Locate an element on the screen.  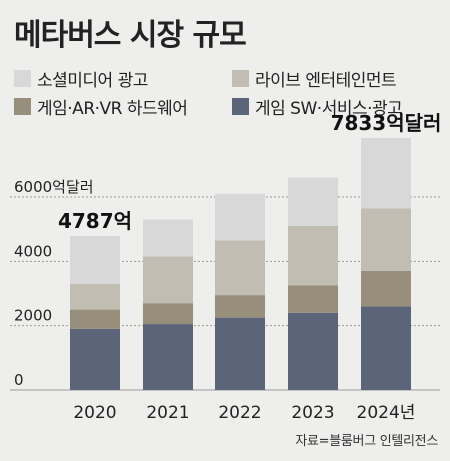
x-tick-label: 2022 is located at coordinates (239, 413).